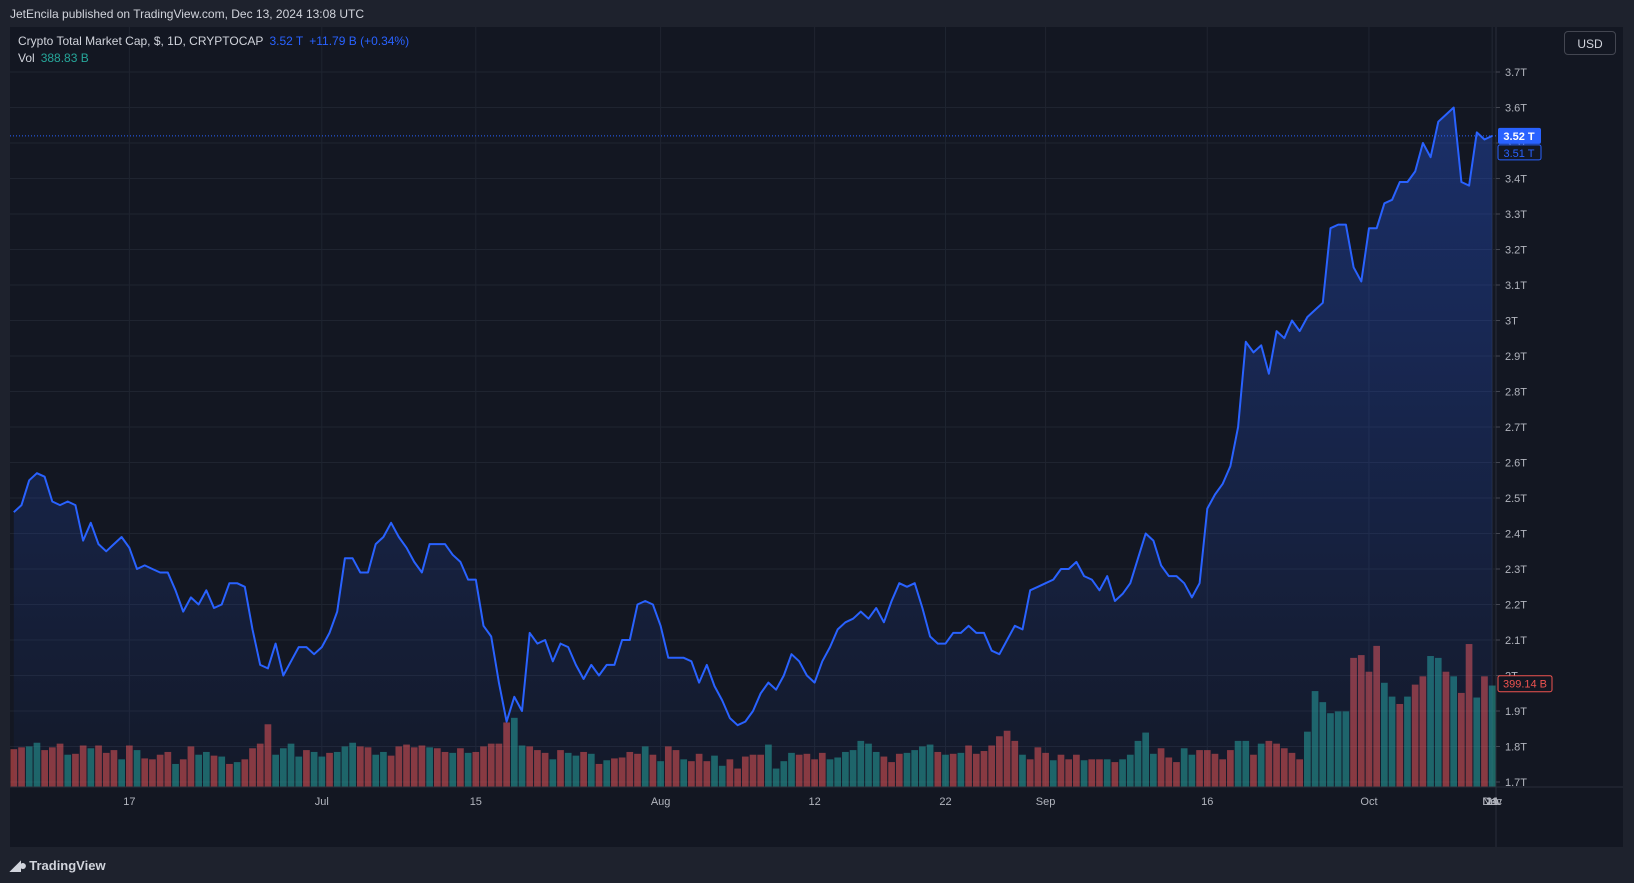 Image resolution: width=1634 pixels, height=883 pixels. Describe the element at coordinates (1516, 606) in the screenshot. I see `y-tick-label: 2.2T` at that location.